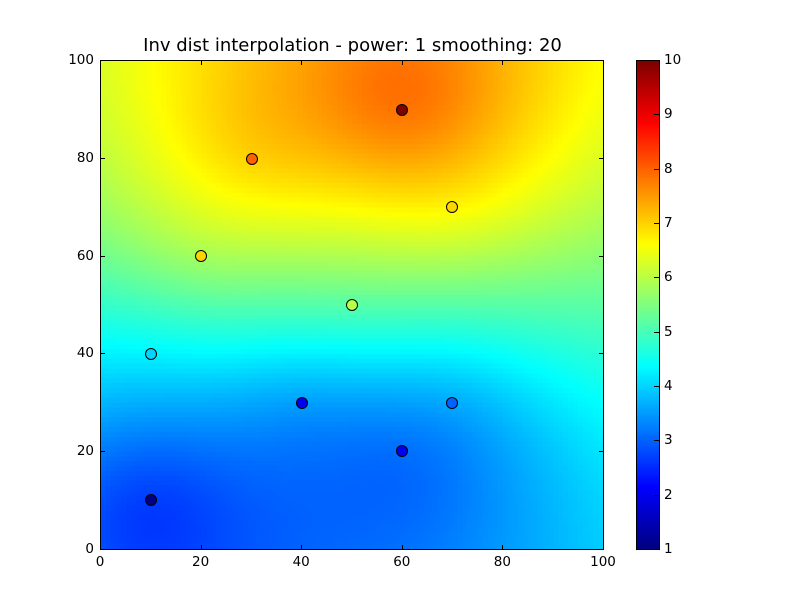 The image size is (812, 612). What do you see at coordinates (668, 223) in the screenshot?
I see `colorbar-tick-label: 7` at bounding box center [668, 223].